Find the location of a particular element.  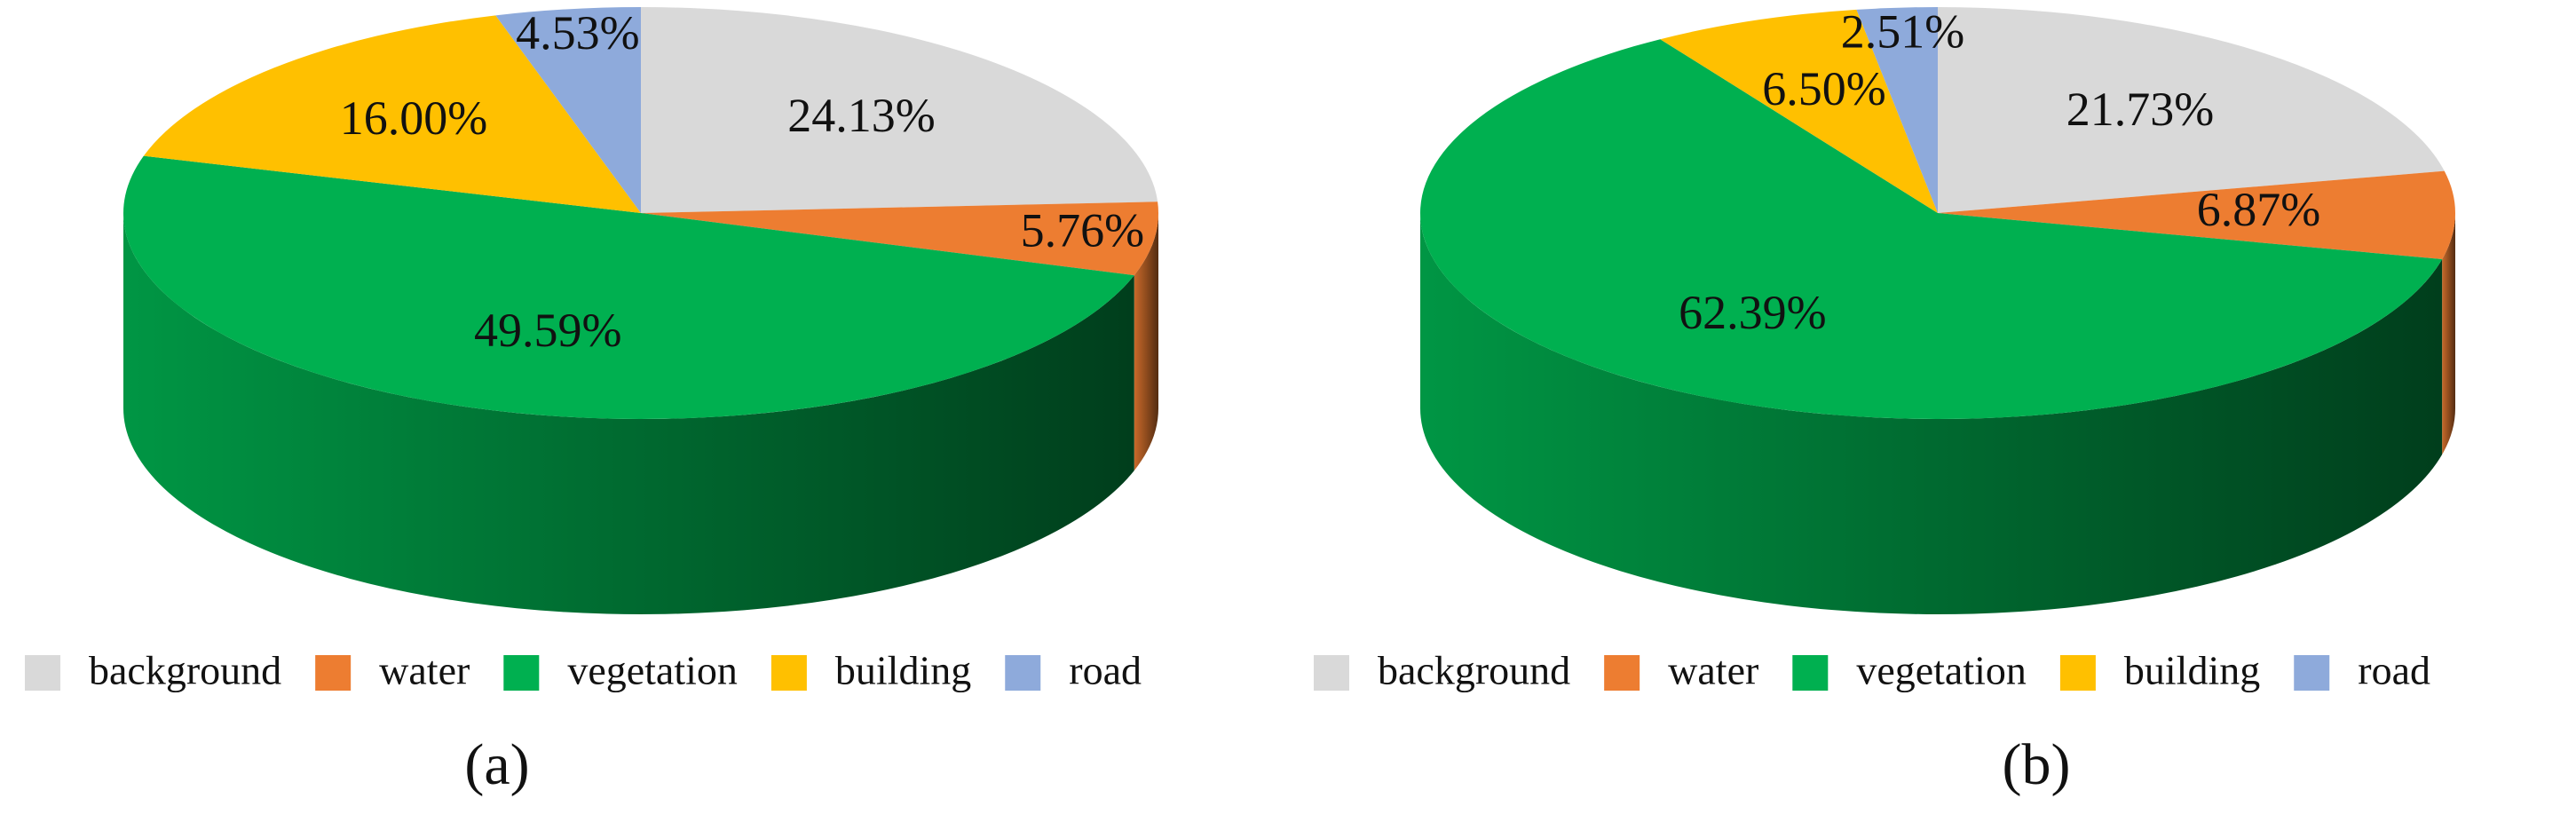

slice-label: 6.87% is located at coordinates (2258, 209).